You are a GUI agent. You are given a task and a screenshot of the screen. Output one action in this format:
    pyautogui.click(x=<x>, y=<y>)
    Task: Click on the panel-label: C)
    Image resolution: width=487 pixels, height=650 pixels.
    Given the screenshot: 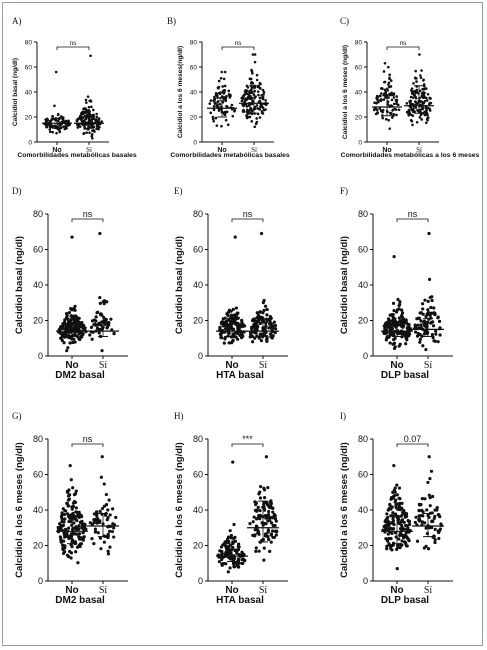 What is the action you would take?
    pyautogui.click(x=344, y=21)
    